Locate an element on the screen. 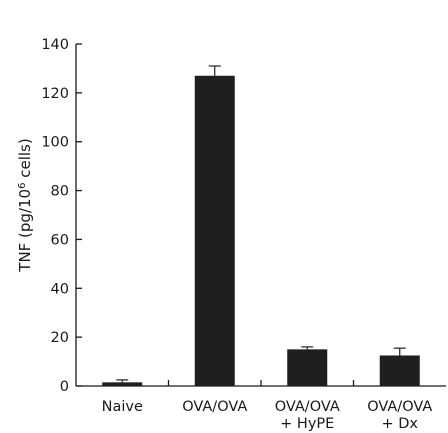 The height and width of the screenshot is (433, 448). y-tick-label: 60 is located at coordinates (60, 240).